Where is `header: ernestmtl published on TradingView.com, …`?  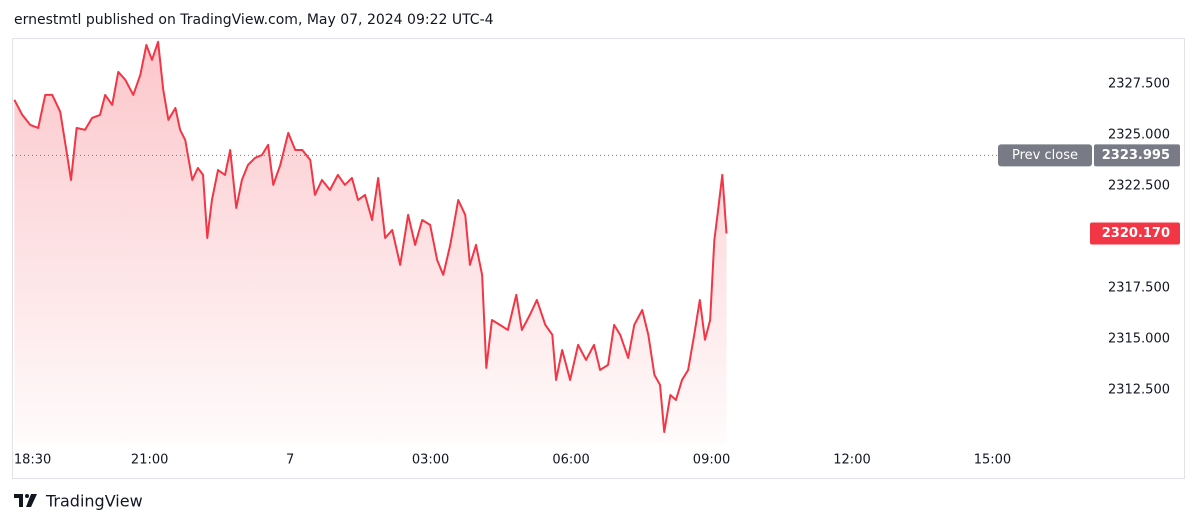 header: ernestmtl published on TradingView.com, … is located at coordinates (254, 20).